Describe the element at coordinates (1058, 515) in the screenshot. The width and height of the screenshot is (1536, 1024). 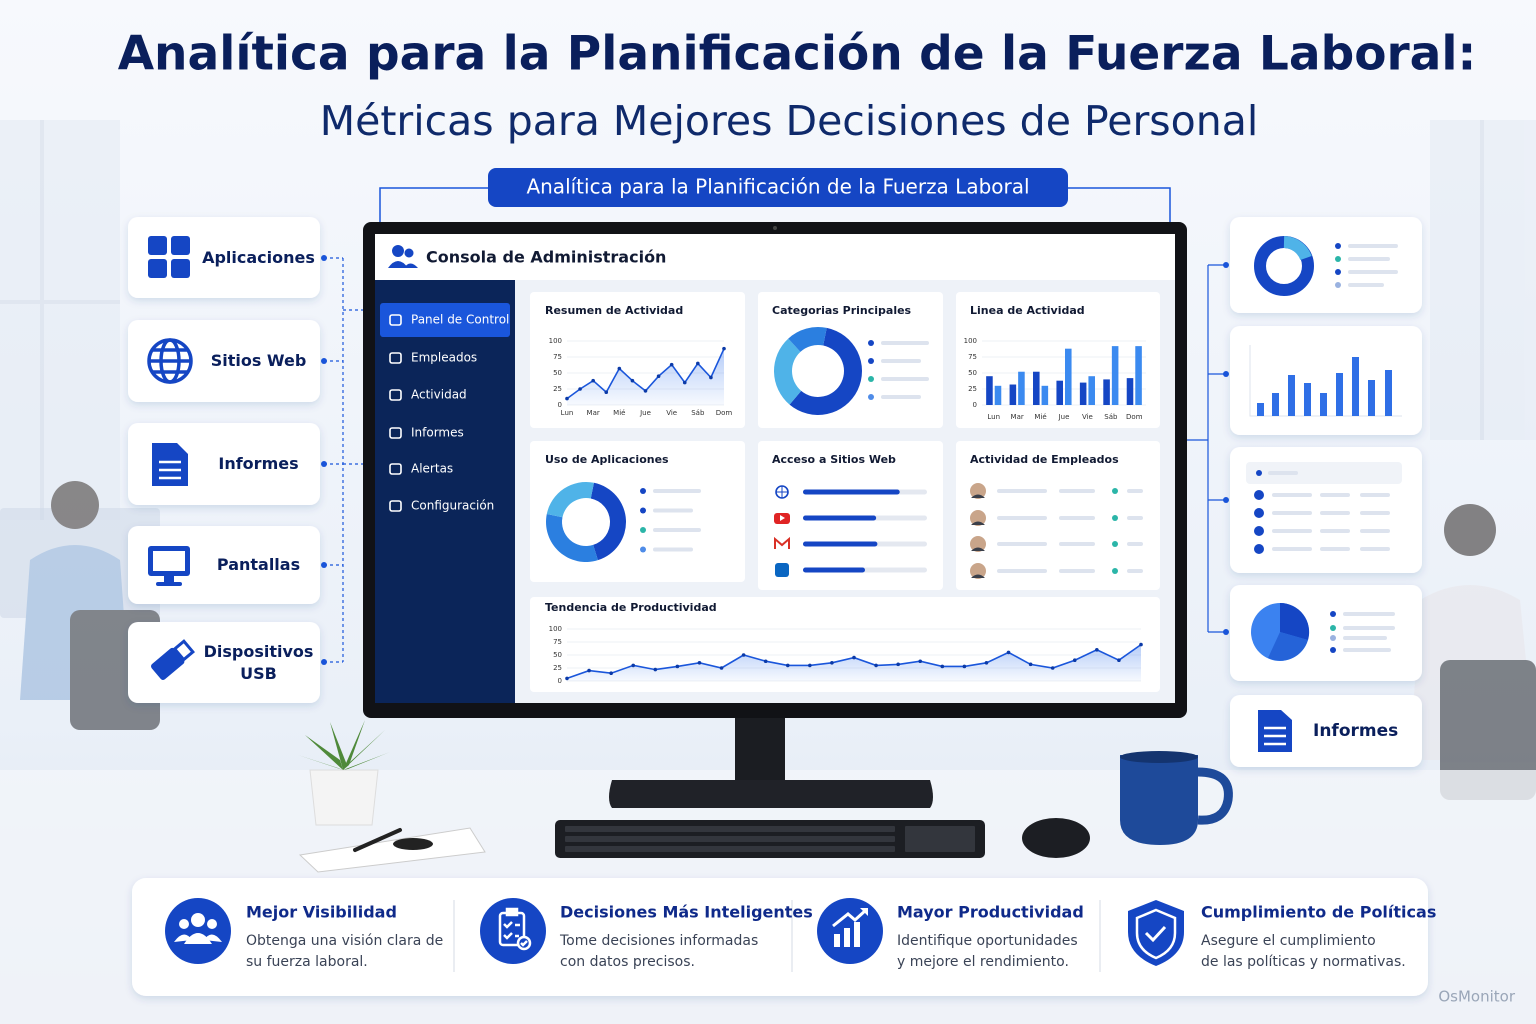
I see `panel` at that location.